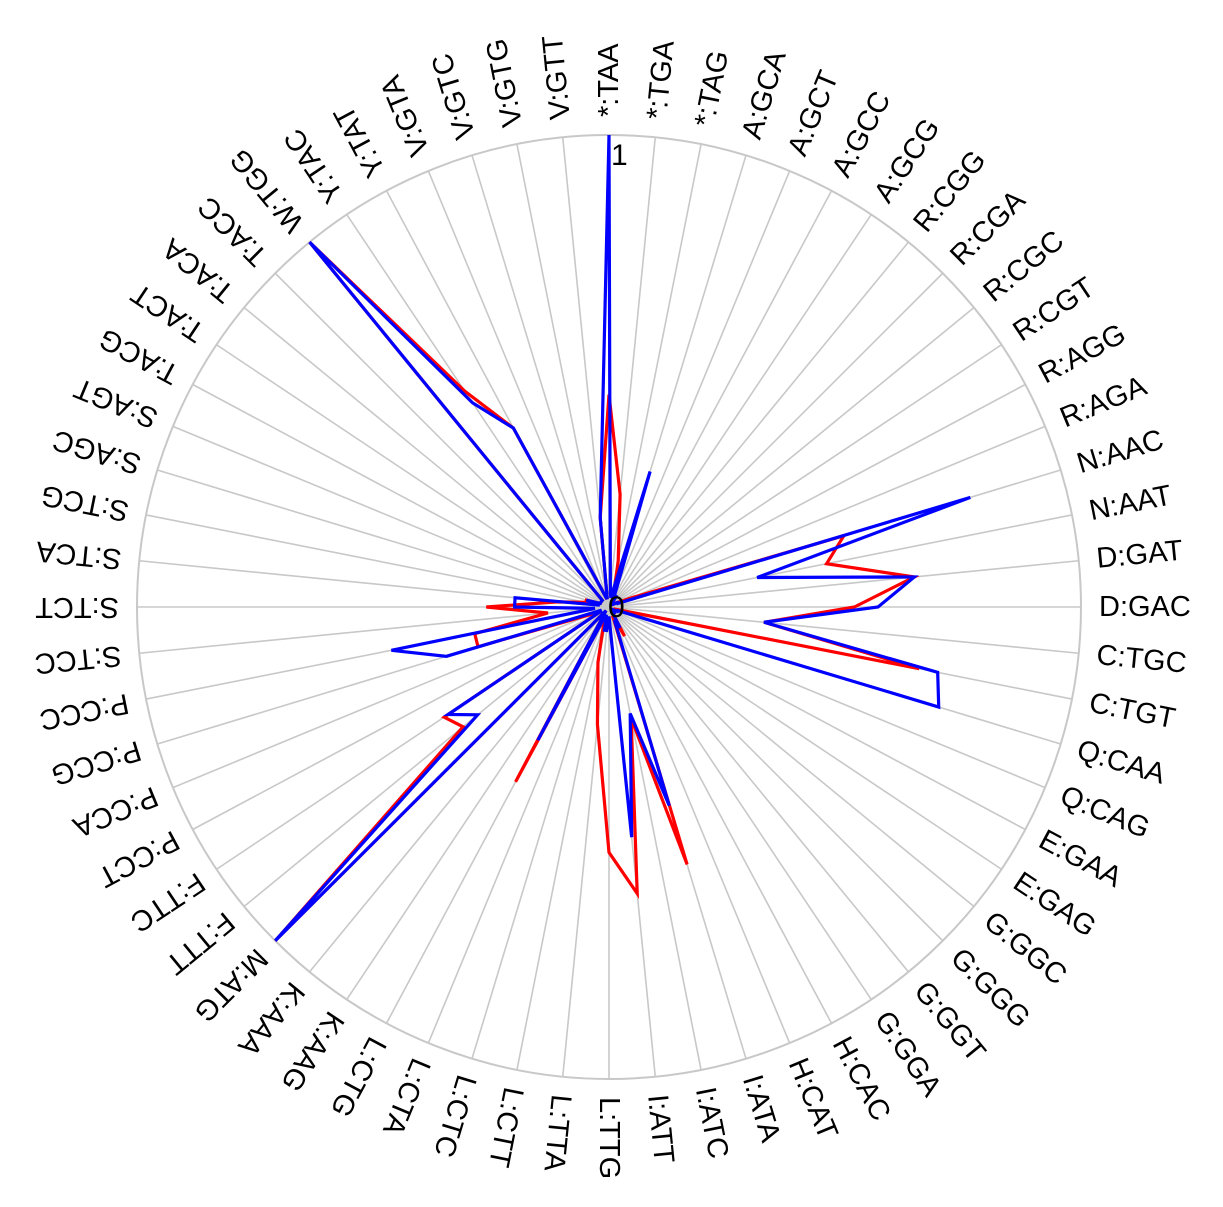 This screenshot has width=1223, height=1207. What do you see at coordinates (764, 94) in the screenshot?
I see `category-label-a-gca: A:GCA` at bounding box center [764, 94].